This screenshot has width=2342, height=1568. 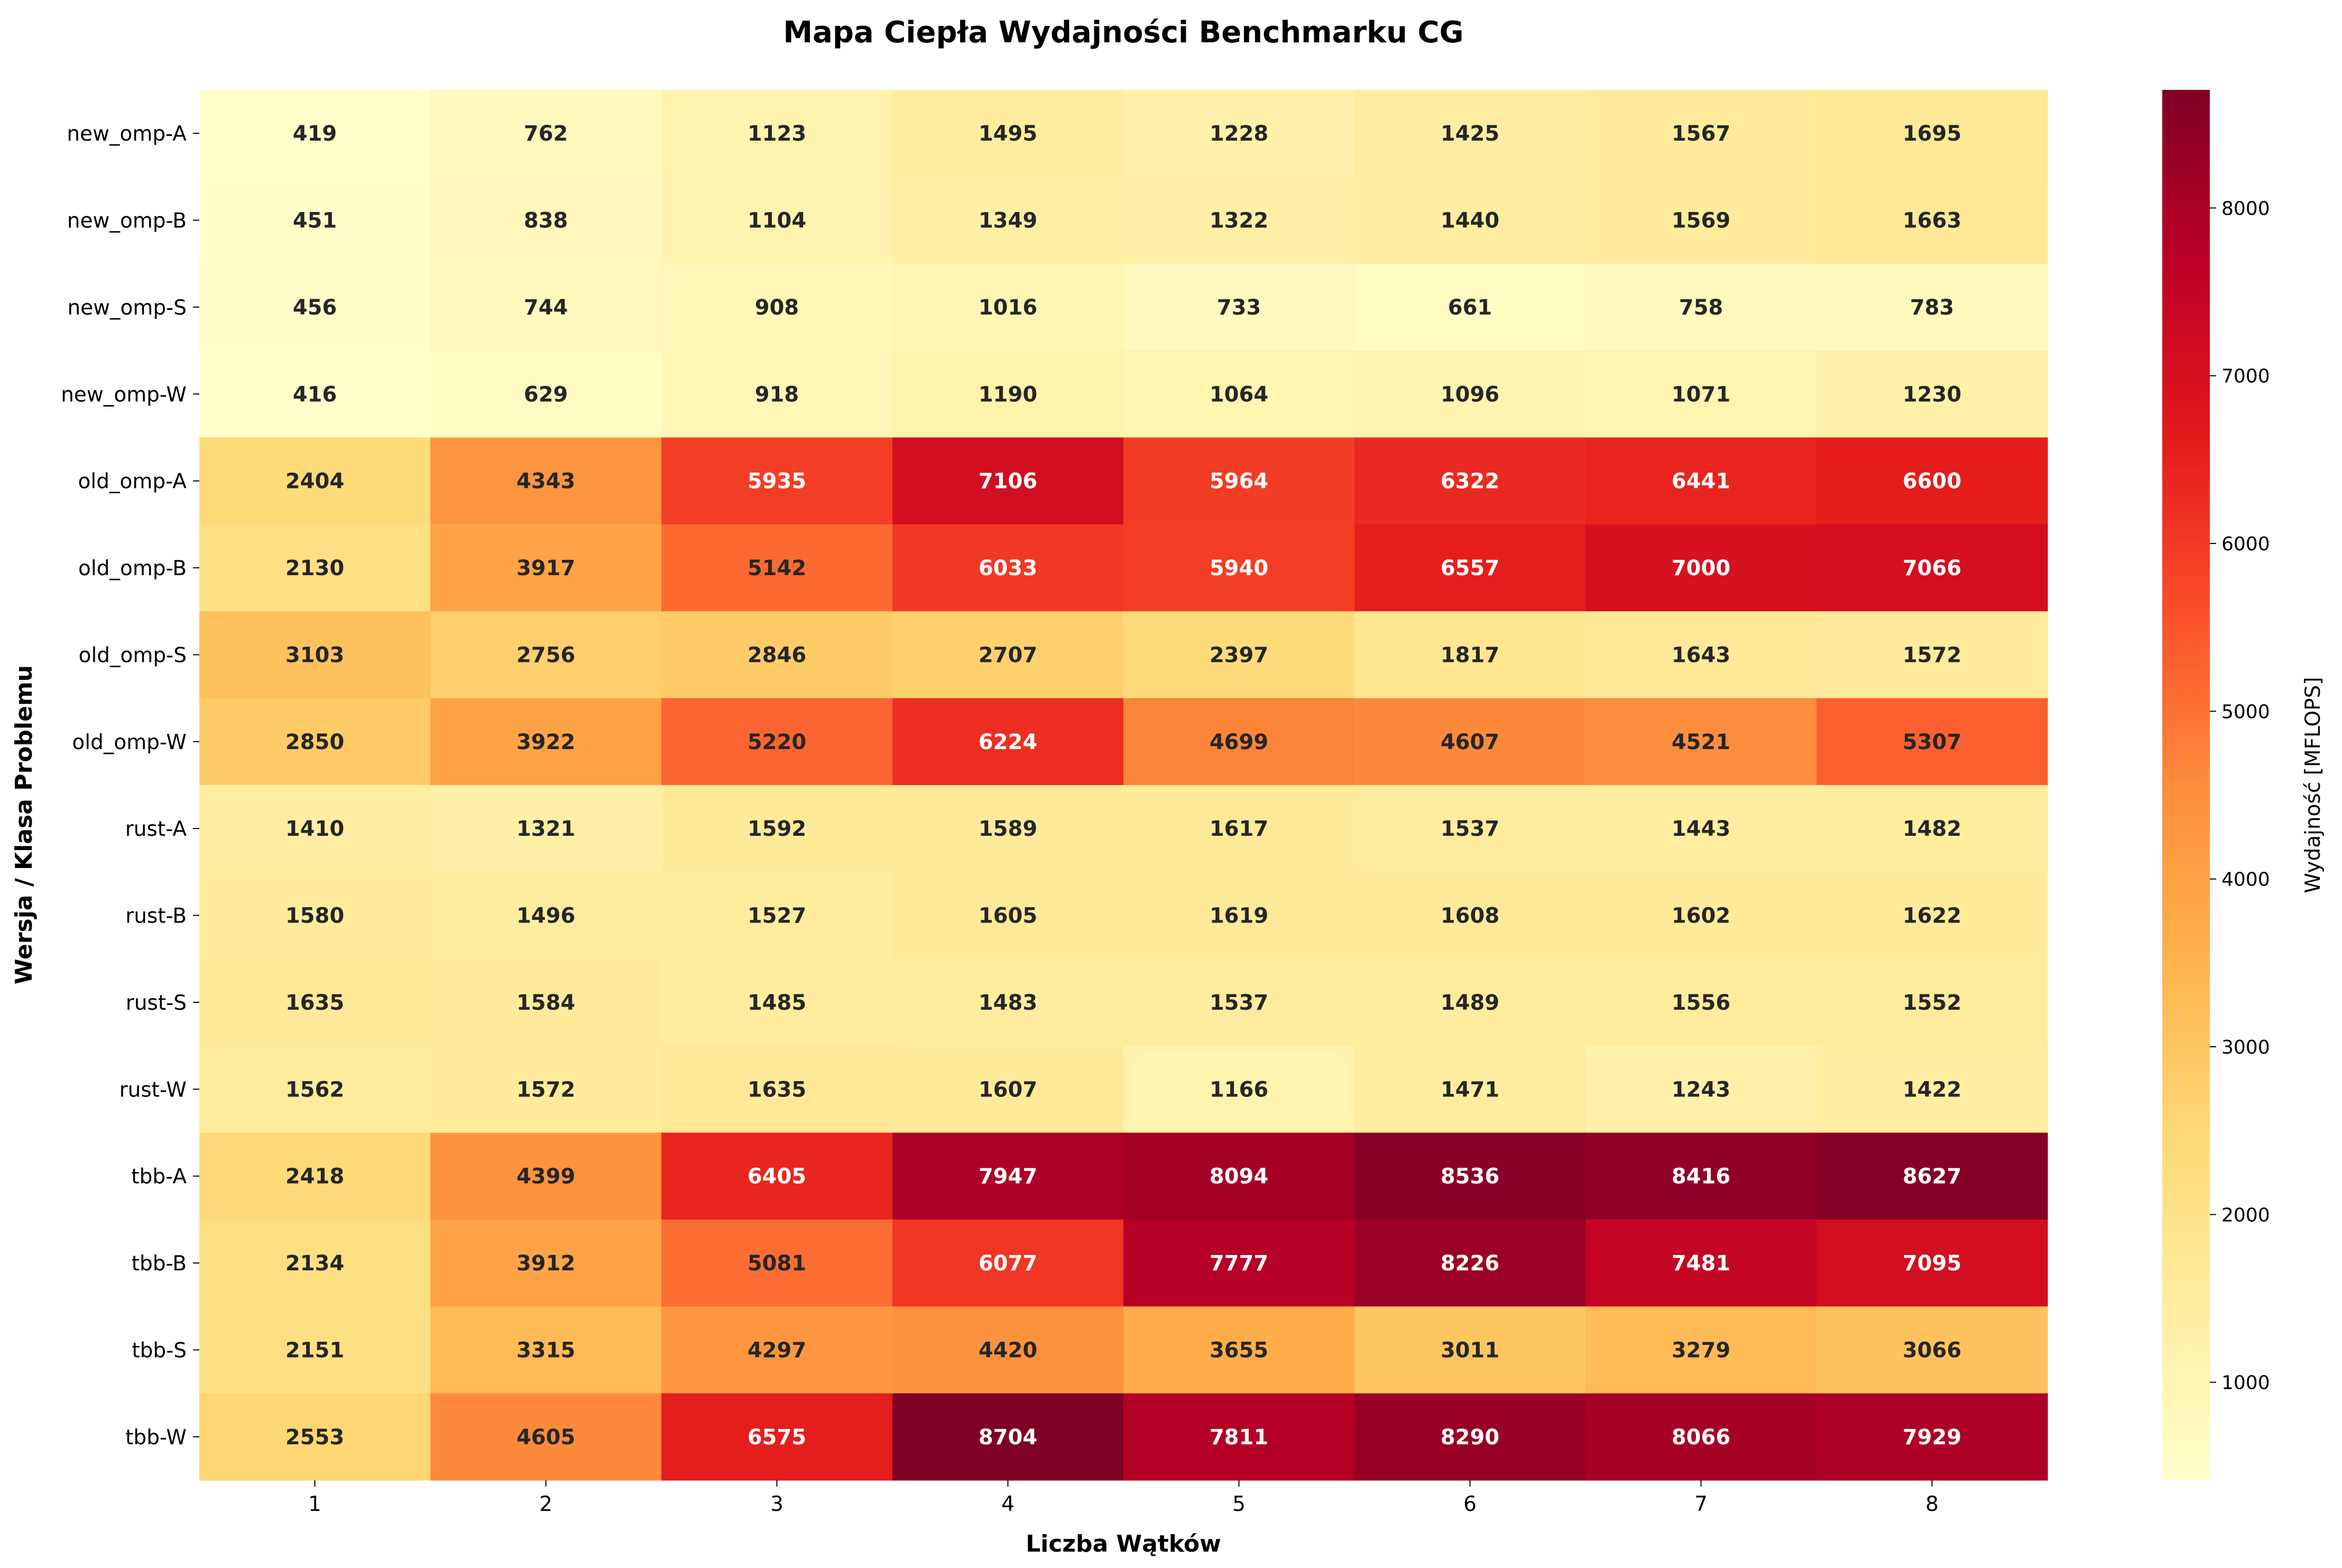 What do you see at coordinates (2245, 544) in the screenshot?
I see `colorbar-tick-label: 6000` at bounding box center [2245, 544].